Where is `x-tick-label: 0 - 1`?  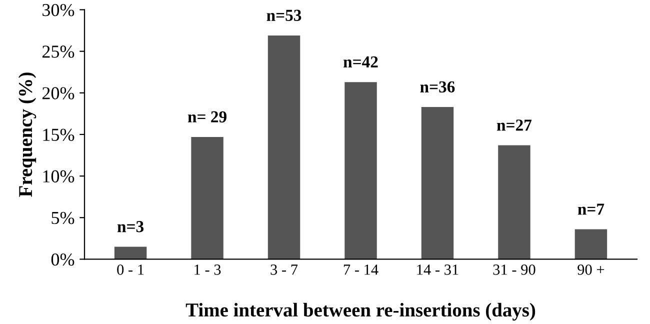
x-tick-label: 0 - 1 is located at coordinates (130, 269).